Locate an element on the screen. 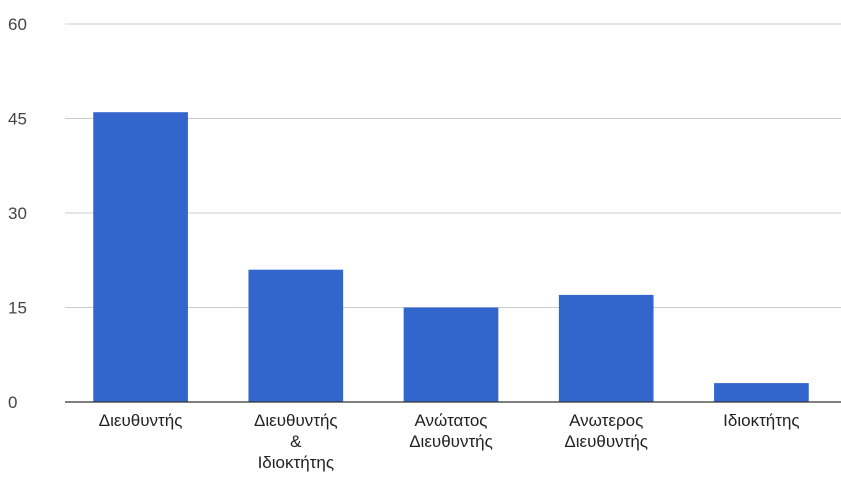 Image resolution: width=841 pixels, height=481 pixels. y-tick-label: 30 is located at coordinates (17, 213).